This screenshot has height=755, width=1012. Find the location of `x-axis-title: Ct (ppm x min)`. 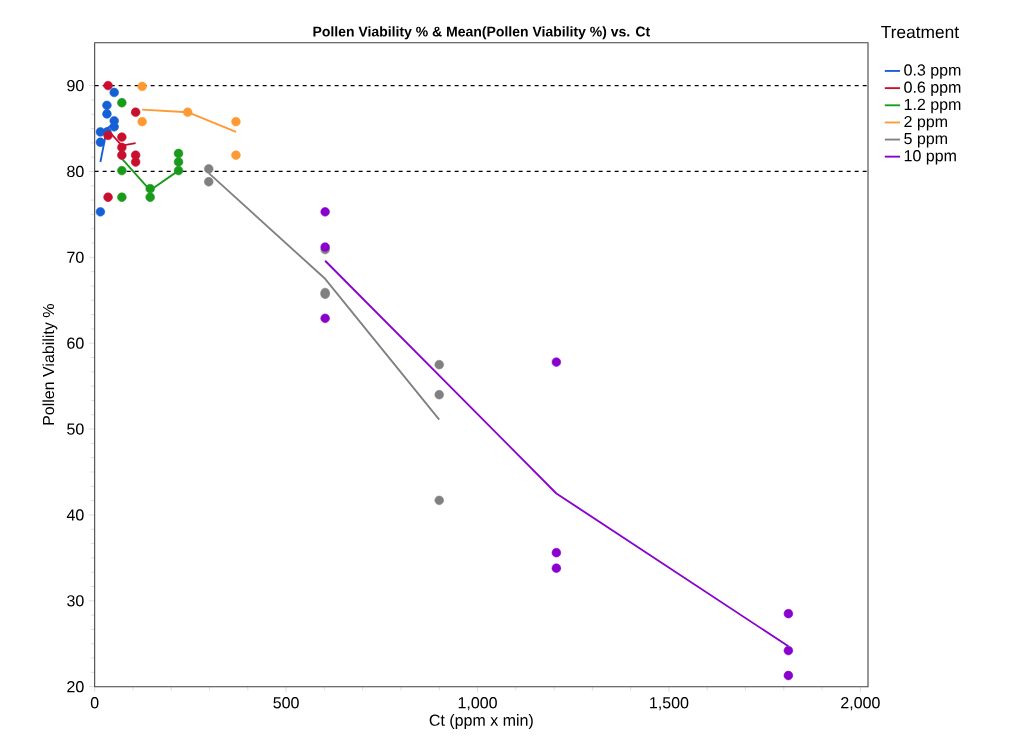

x-axis-title: Ct (ppm x min) is located at coordinates (481, 722).